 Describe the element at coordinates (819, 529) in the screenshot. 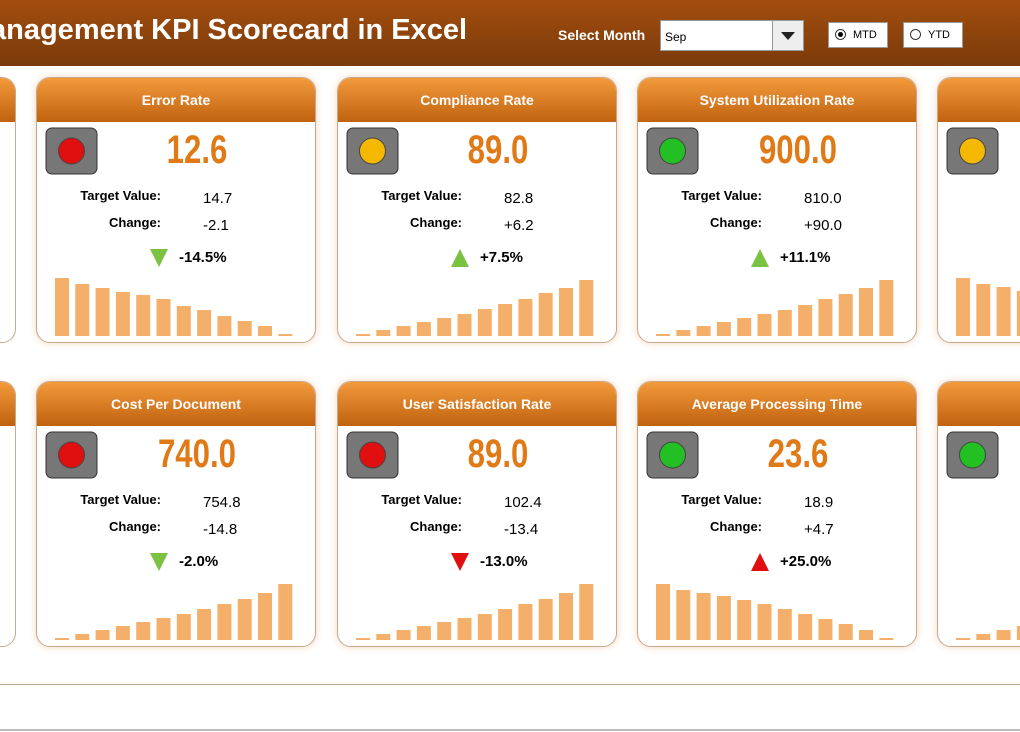

I see `change-value: +4.7` at that location.